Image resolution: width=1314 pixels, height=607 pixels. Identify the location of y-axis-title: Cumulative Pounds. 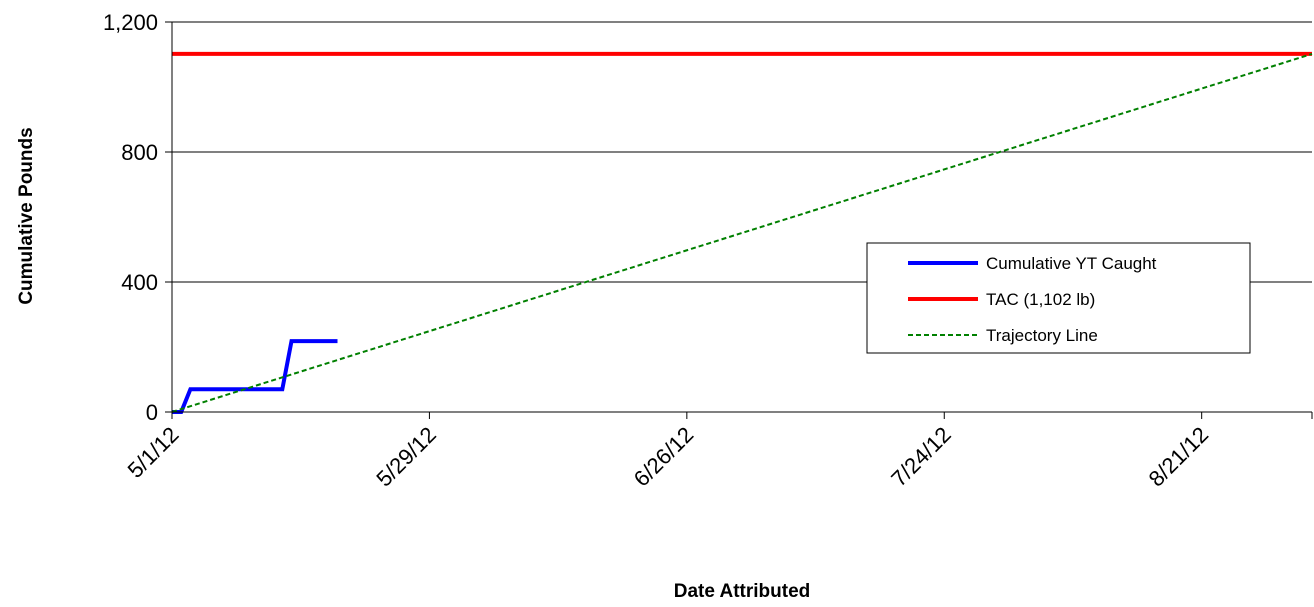
(26, 215).